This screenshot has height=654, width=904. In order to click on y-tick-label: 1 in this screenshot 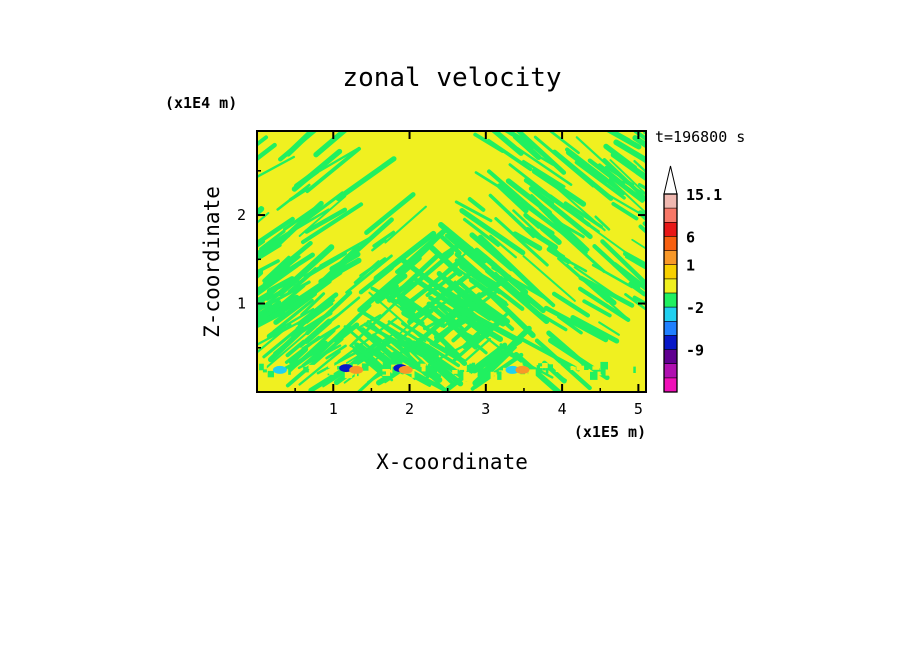, I will do `click(241, 304)`.